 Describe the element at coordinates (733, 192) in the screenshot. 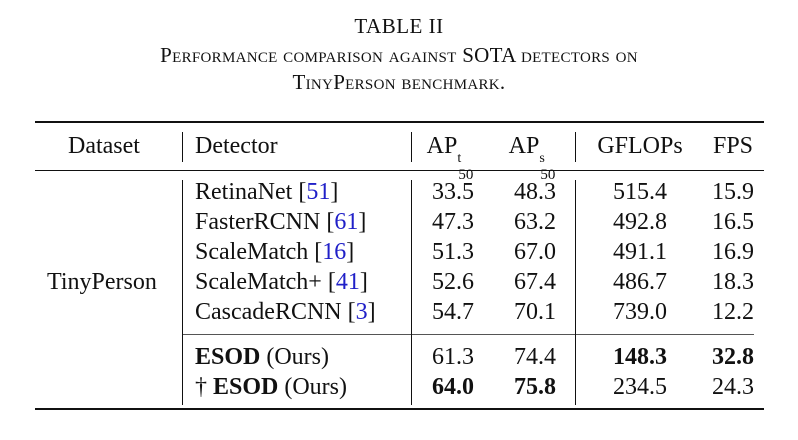

I see `fps-value: 15.9` at that location.